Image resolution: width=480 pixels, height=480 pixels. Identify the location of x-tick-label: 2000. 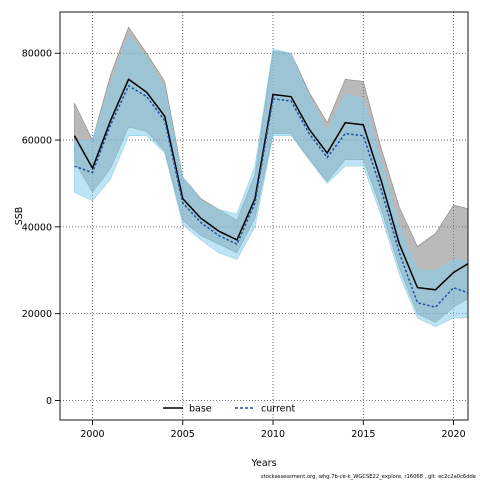
(92, 434).